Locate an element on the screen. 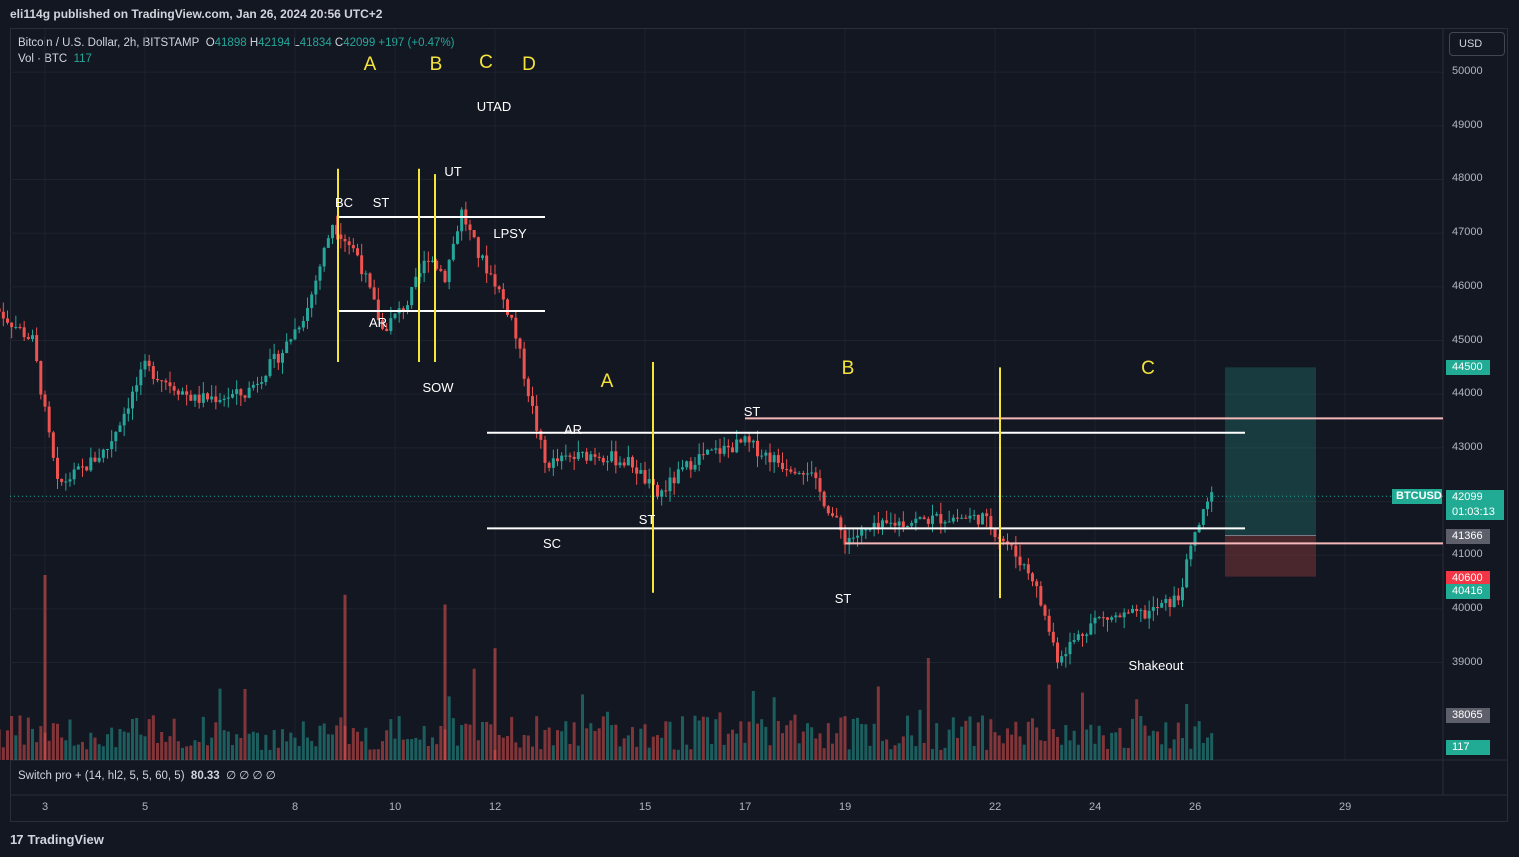 The image size is (1519, 857). open-value: 41898 is located at coordinates (230, 43).